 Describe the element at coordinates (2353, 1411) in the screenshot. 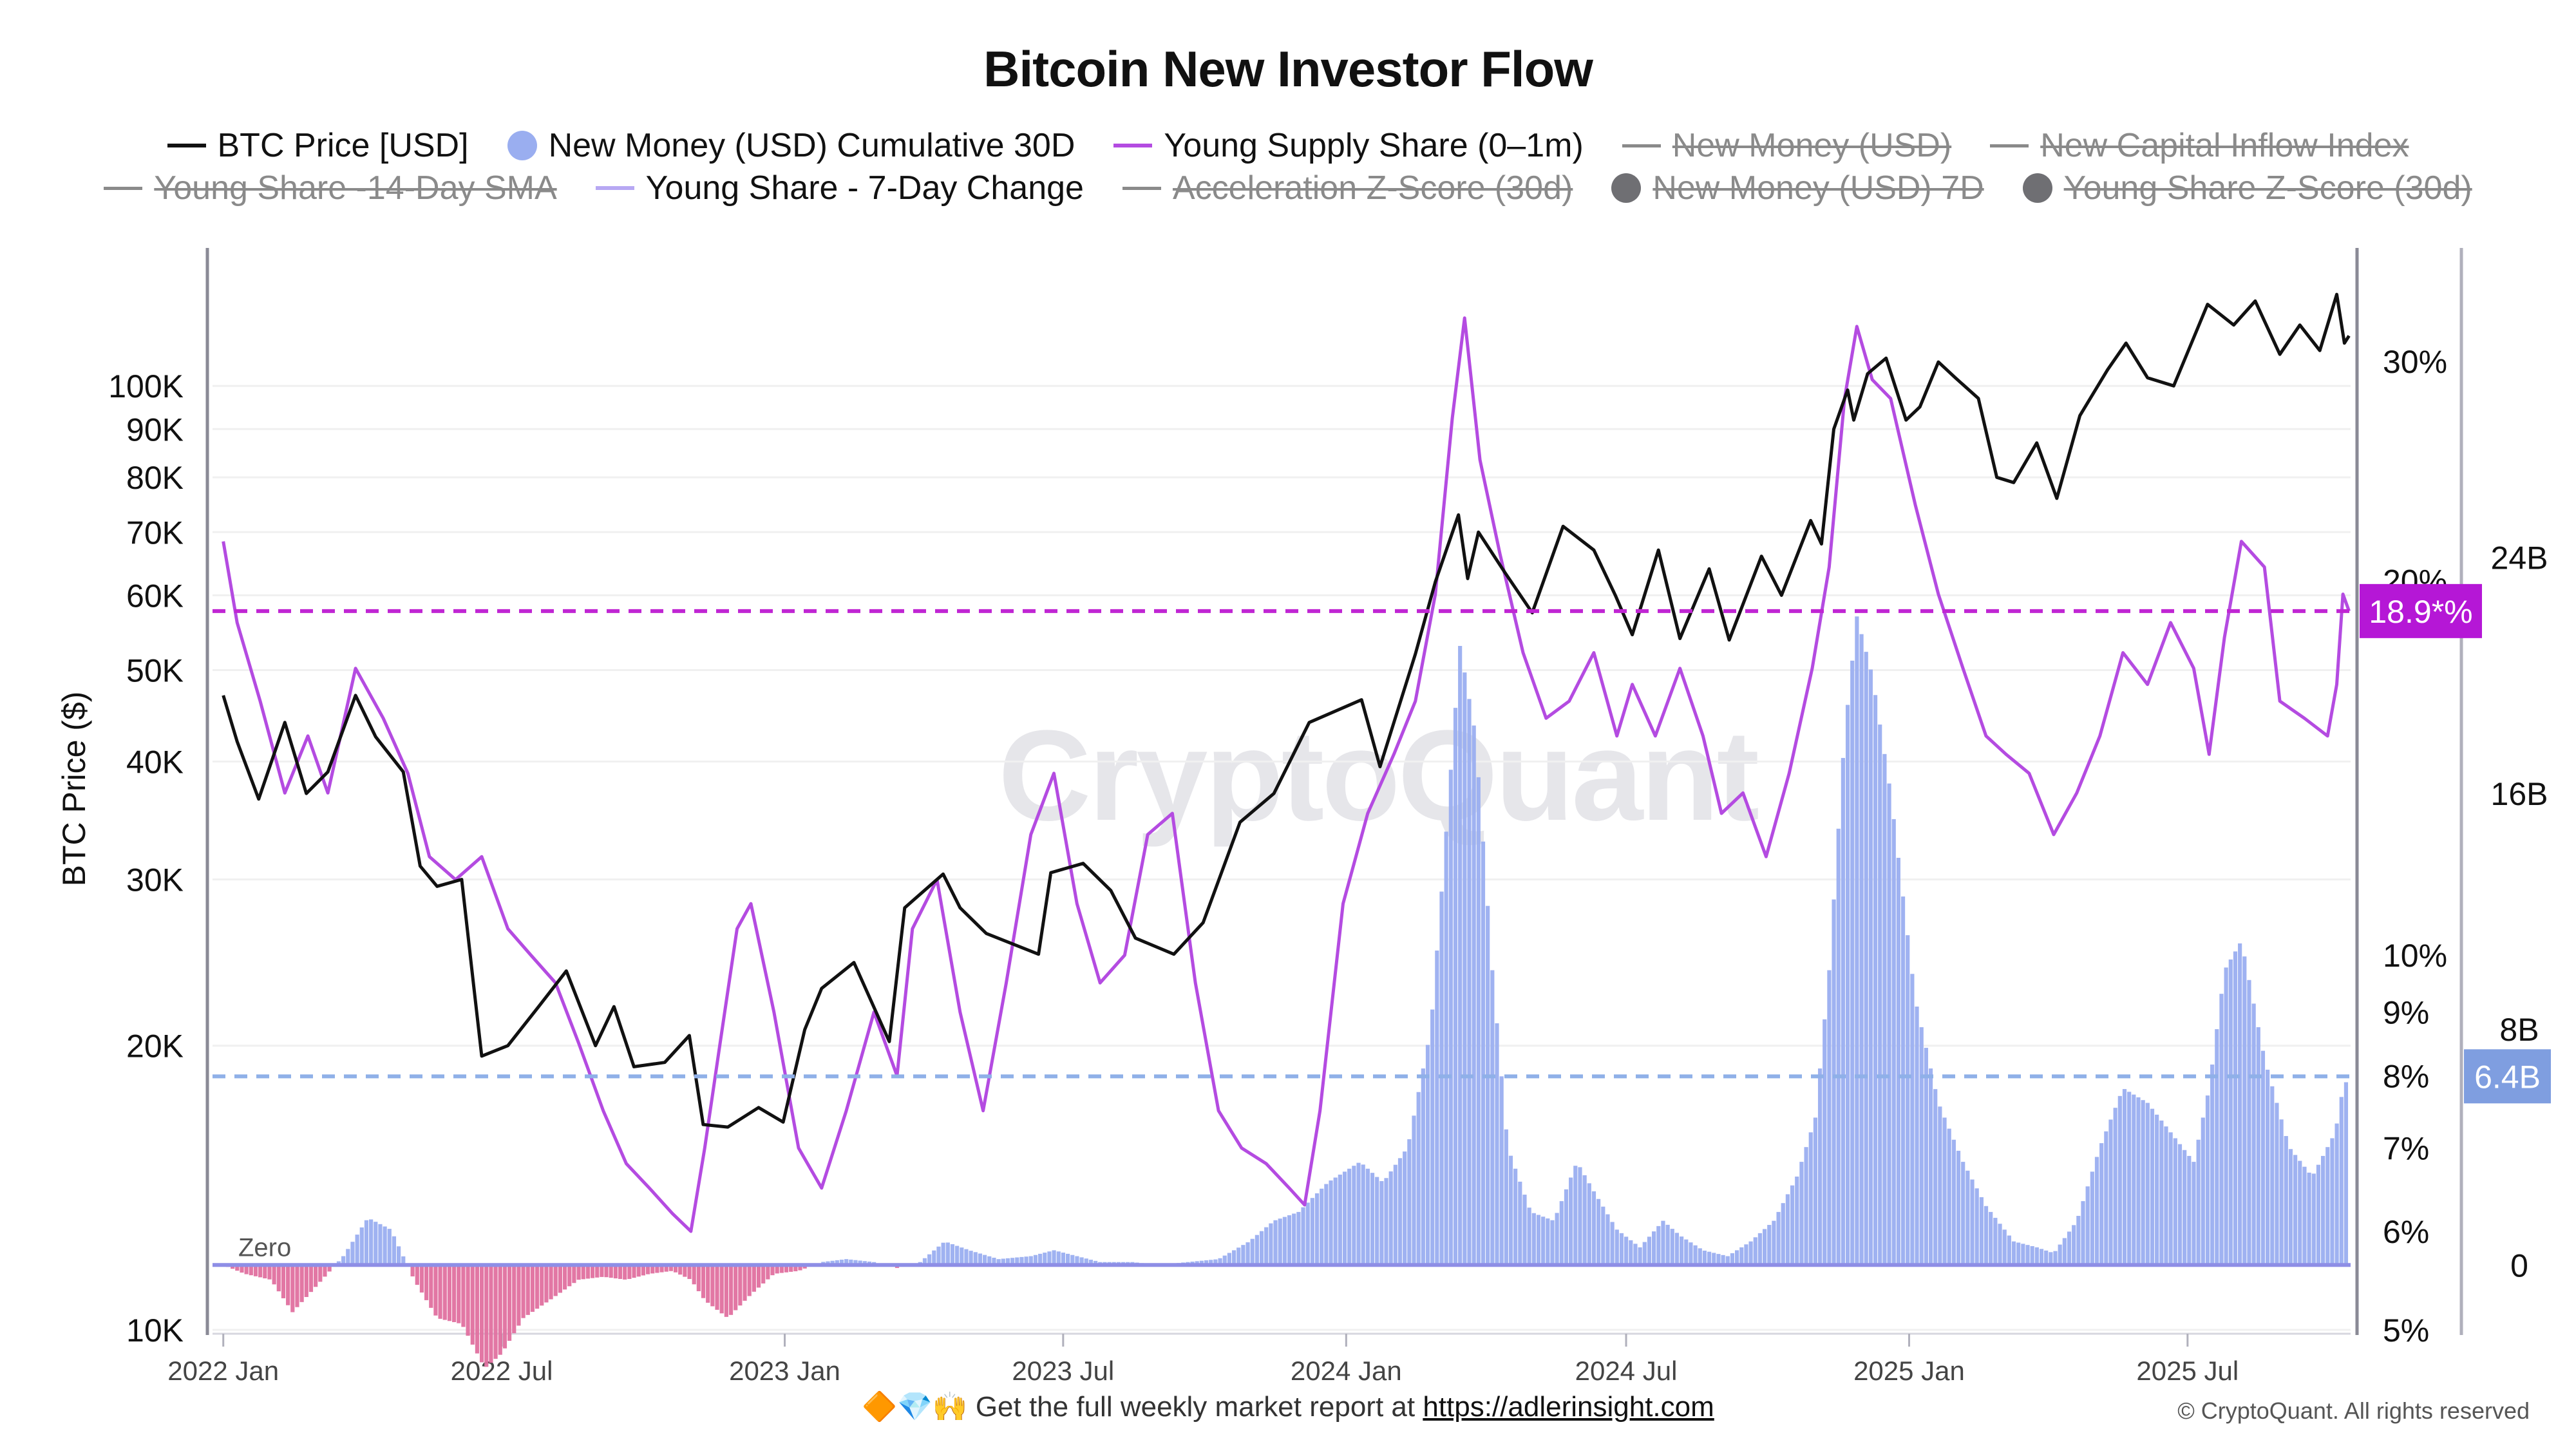

I see `copyright: © CryptoQuant. All rights reserved` at that location.